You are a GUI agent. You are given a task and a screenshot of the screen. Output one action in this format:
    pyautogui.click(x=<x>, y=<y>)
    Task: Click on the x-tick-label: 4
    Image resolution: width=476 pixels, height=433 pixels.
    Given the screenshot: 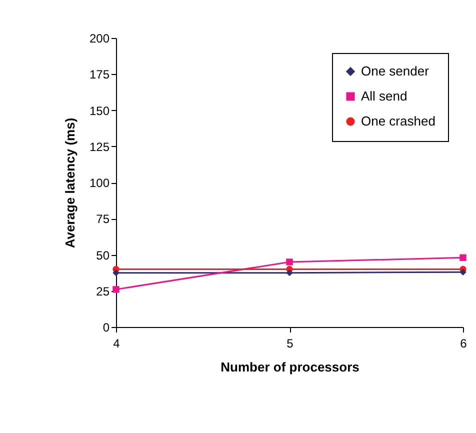 What is the action you would take?
    pyautogui.click(x=116, y=343)
    